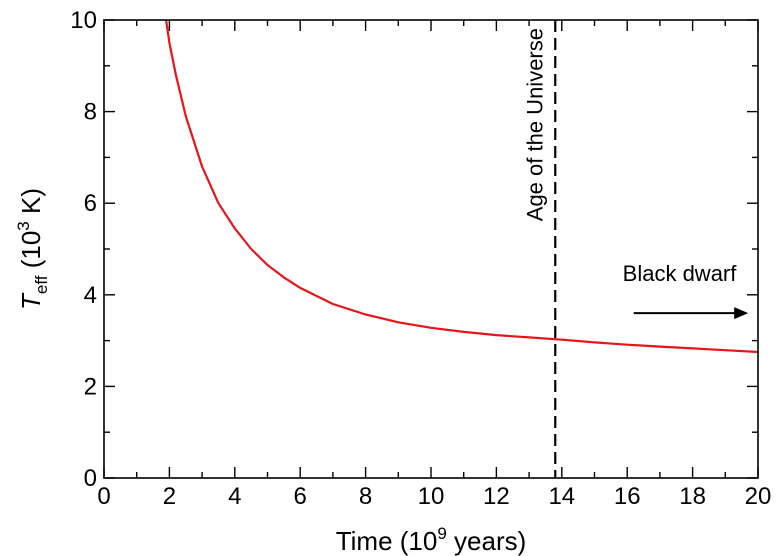 The height and width of the screenshot is (556, 779). I want to click on y-axis-title-tail: K), so click(31, 204).